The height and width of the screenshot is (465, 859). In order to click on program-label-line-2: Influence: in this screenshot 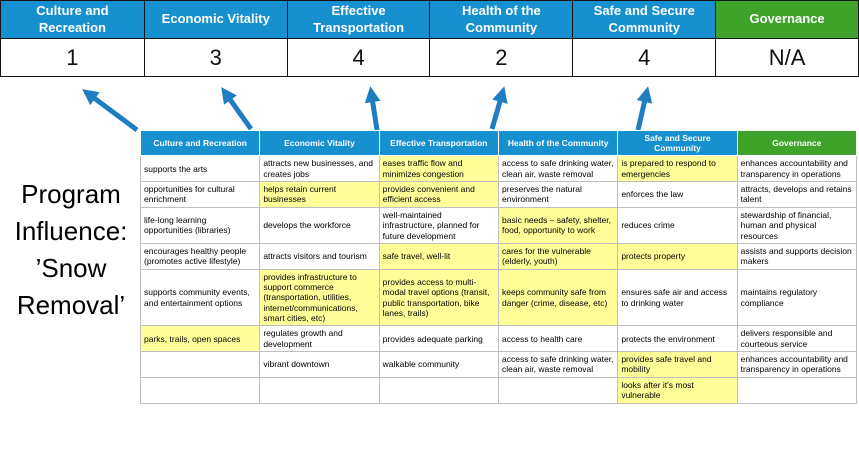, I will do `click(71, 230)`.